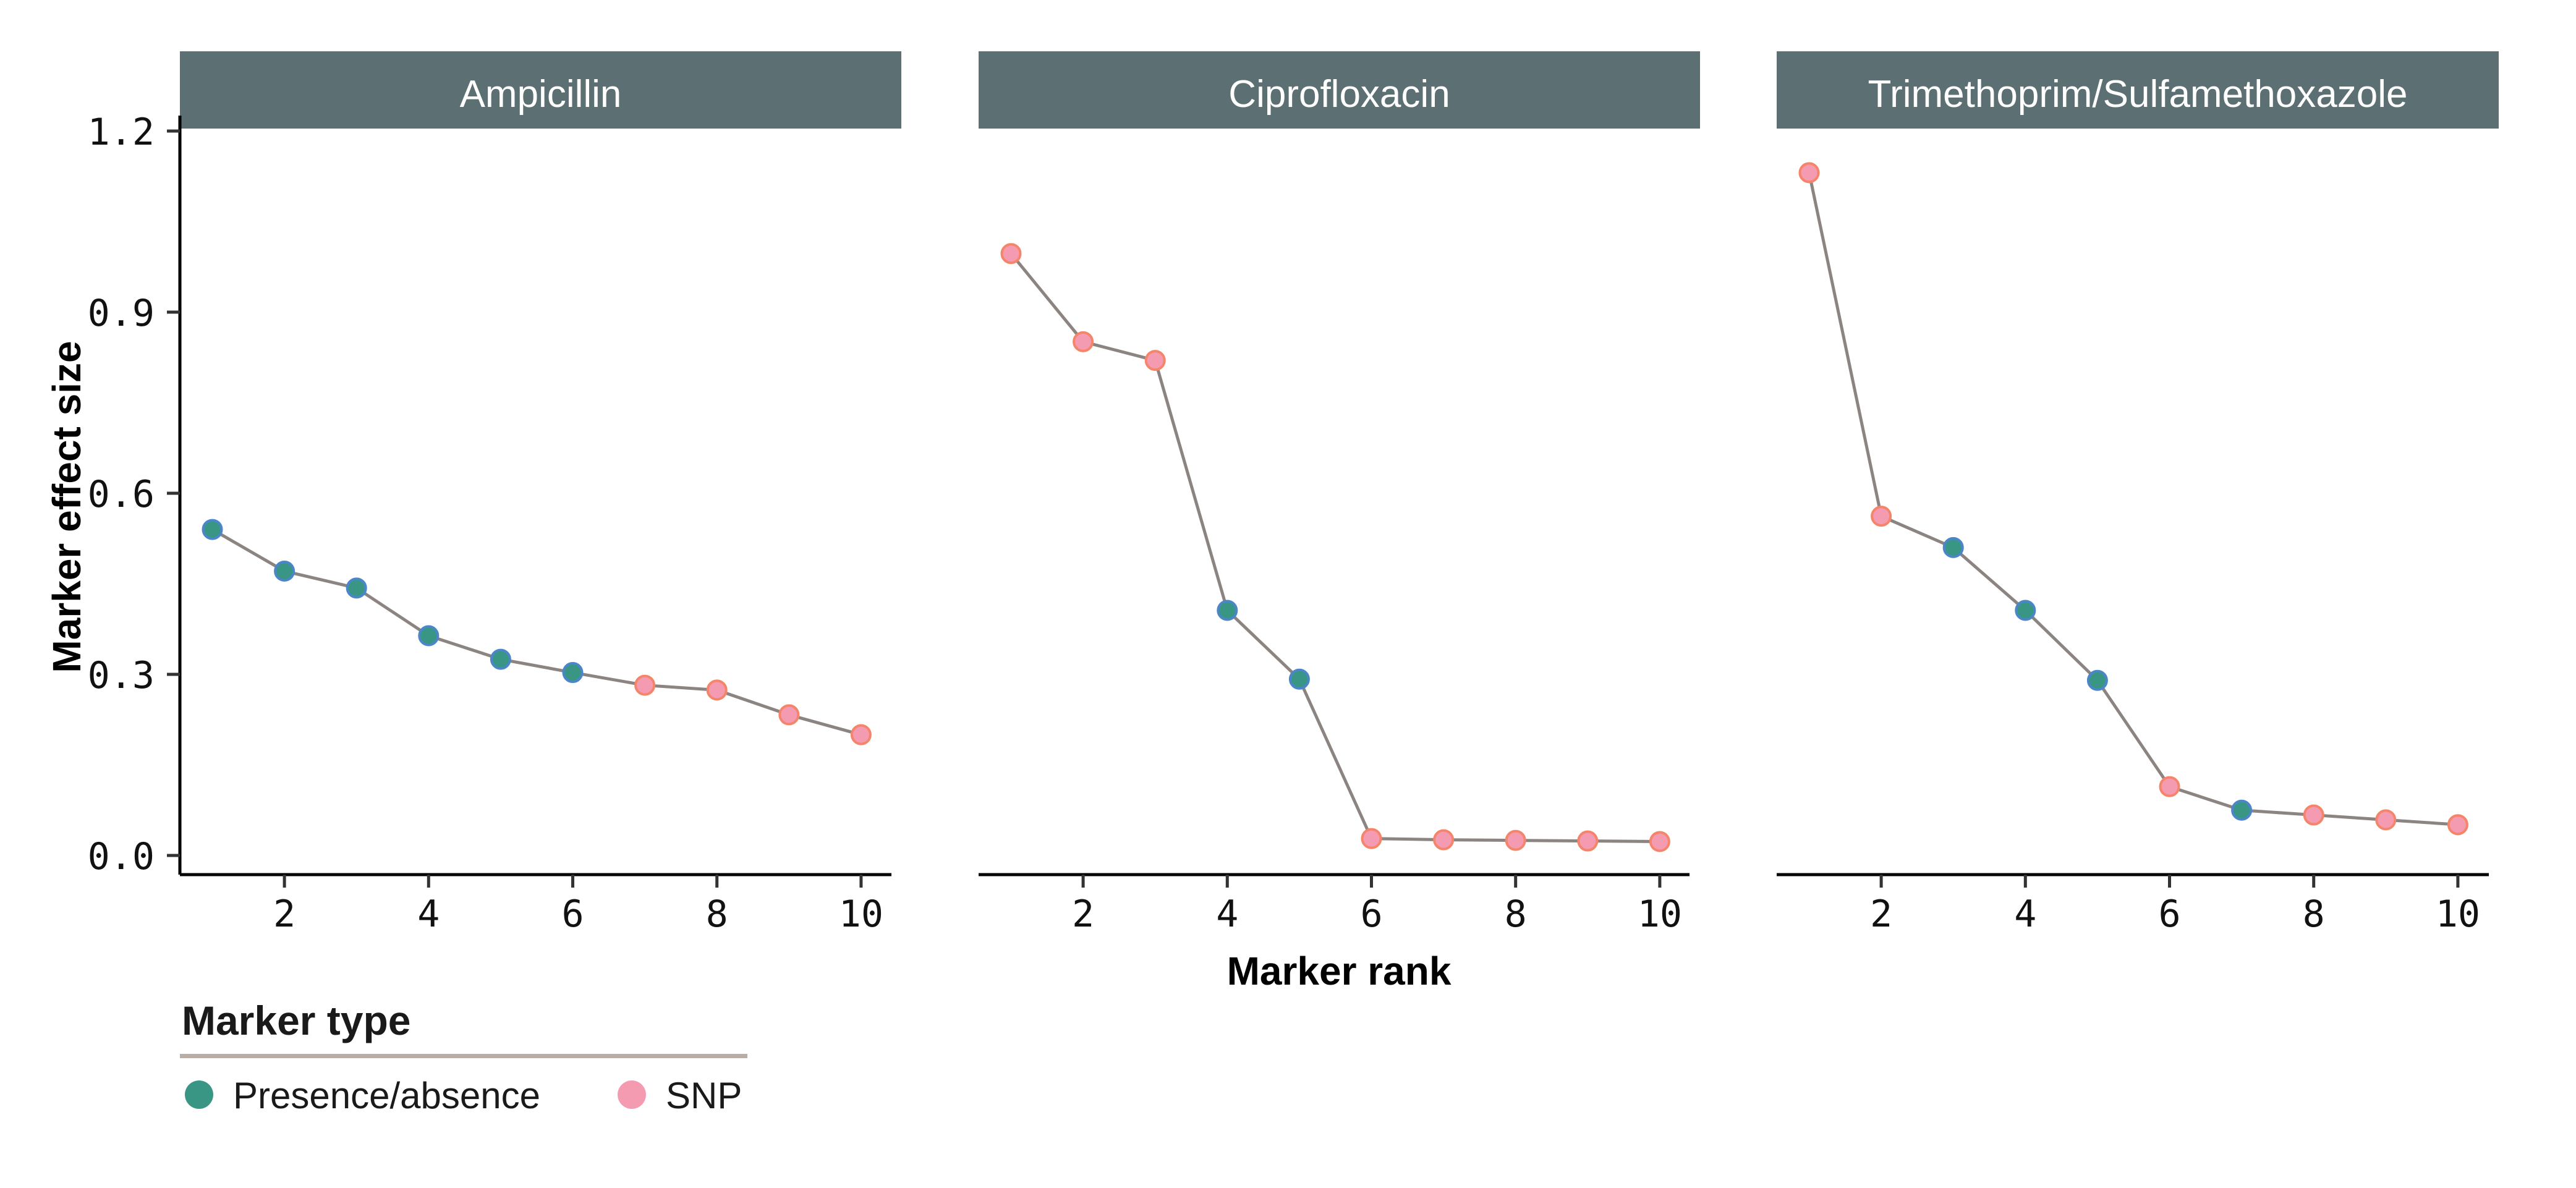  What do you see at coordinates (2138, 94) in the screenshot?
I see `panel-title: Trimethoprim/Sulfamethoxazole` at bounding box center [2138, 94].